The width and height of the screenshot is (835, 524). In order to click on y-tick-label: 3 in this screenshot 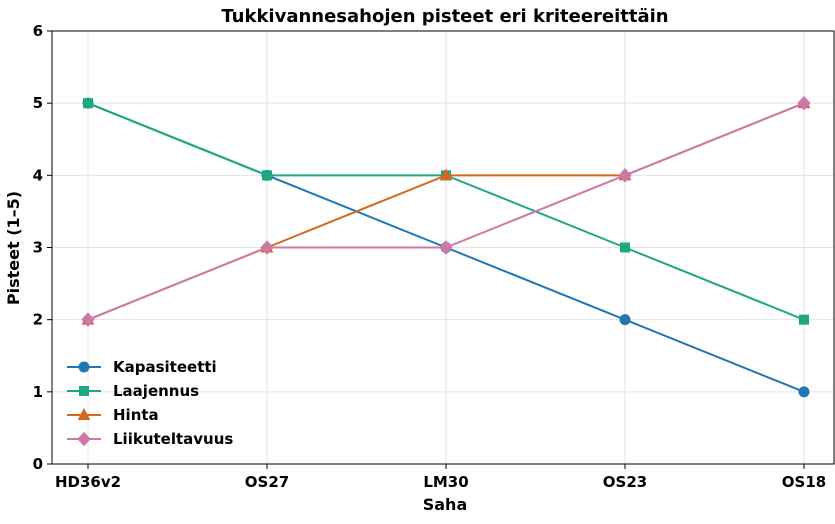, I will do `click(38, 248)`.